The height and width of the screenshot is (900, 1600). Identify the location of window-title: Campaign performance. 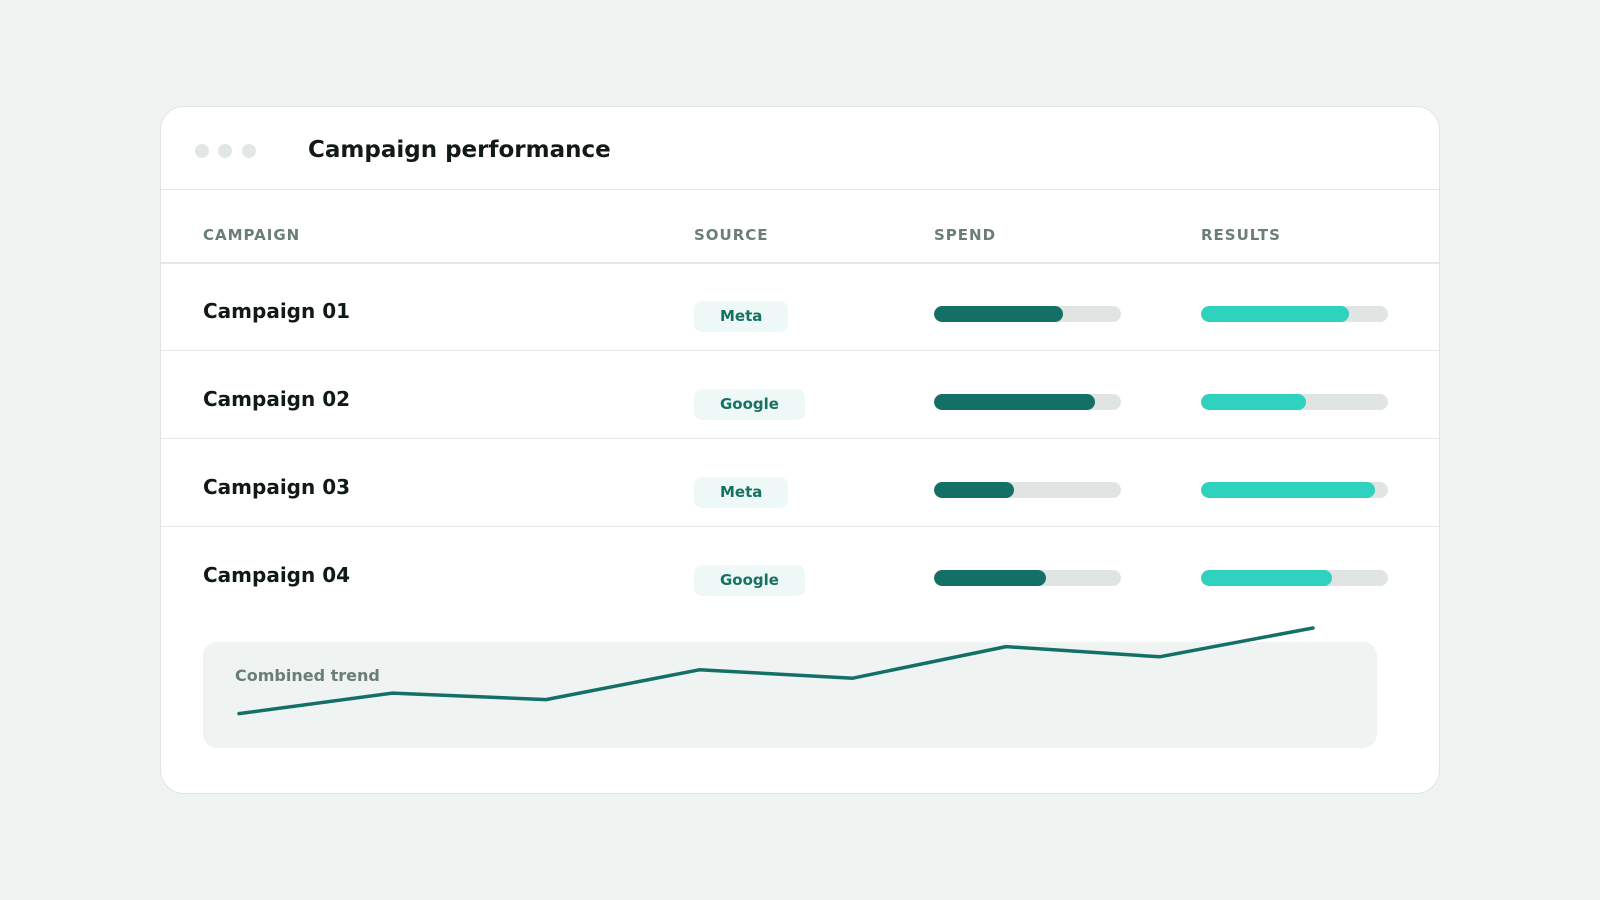
(459, 150).